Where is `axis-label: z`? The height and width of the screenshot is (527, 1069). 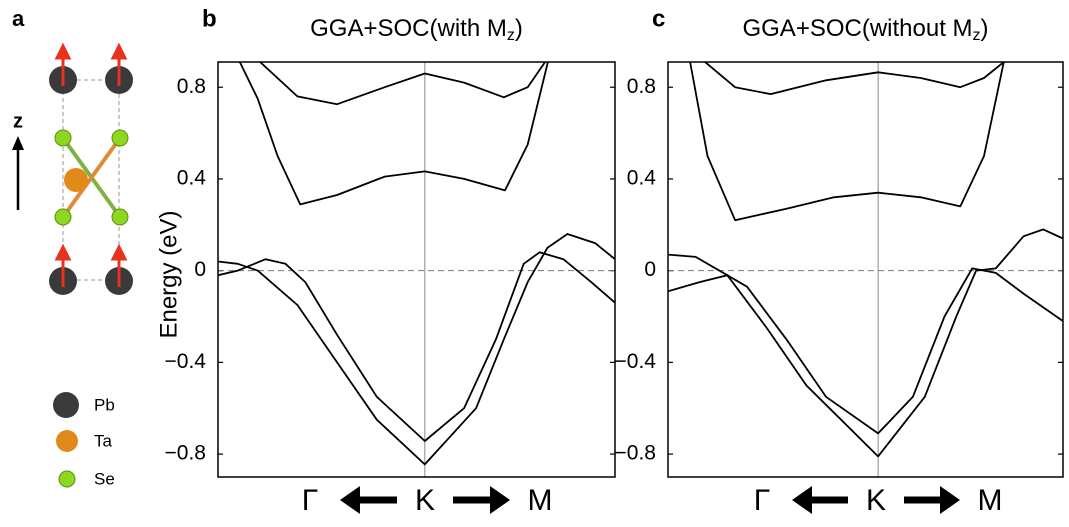
axis-label: z is located at coordinates (18, 121).